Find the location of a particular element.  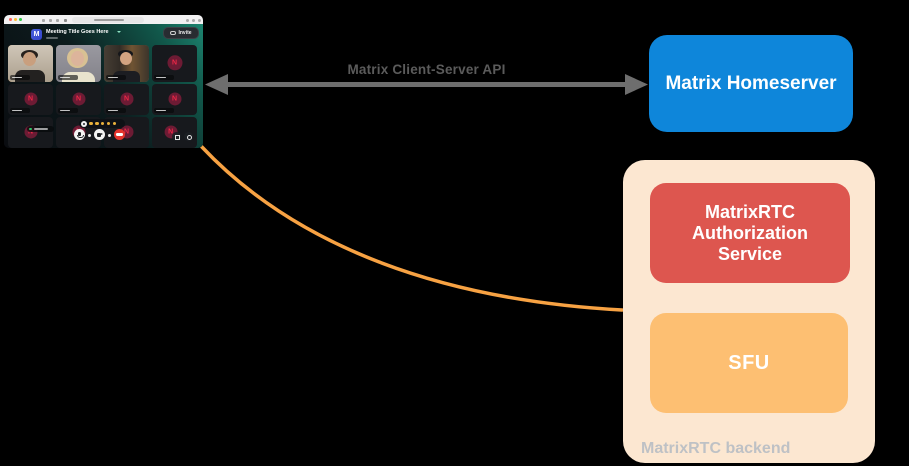

auth-service-line3: Service is located at coordinates (750, 253).